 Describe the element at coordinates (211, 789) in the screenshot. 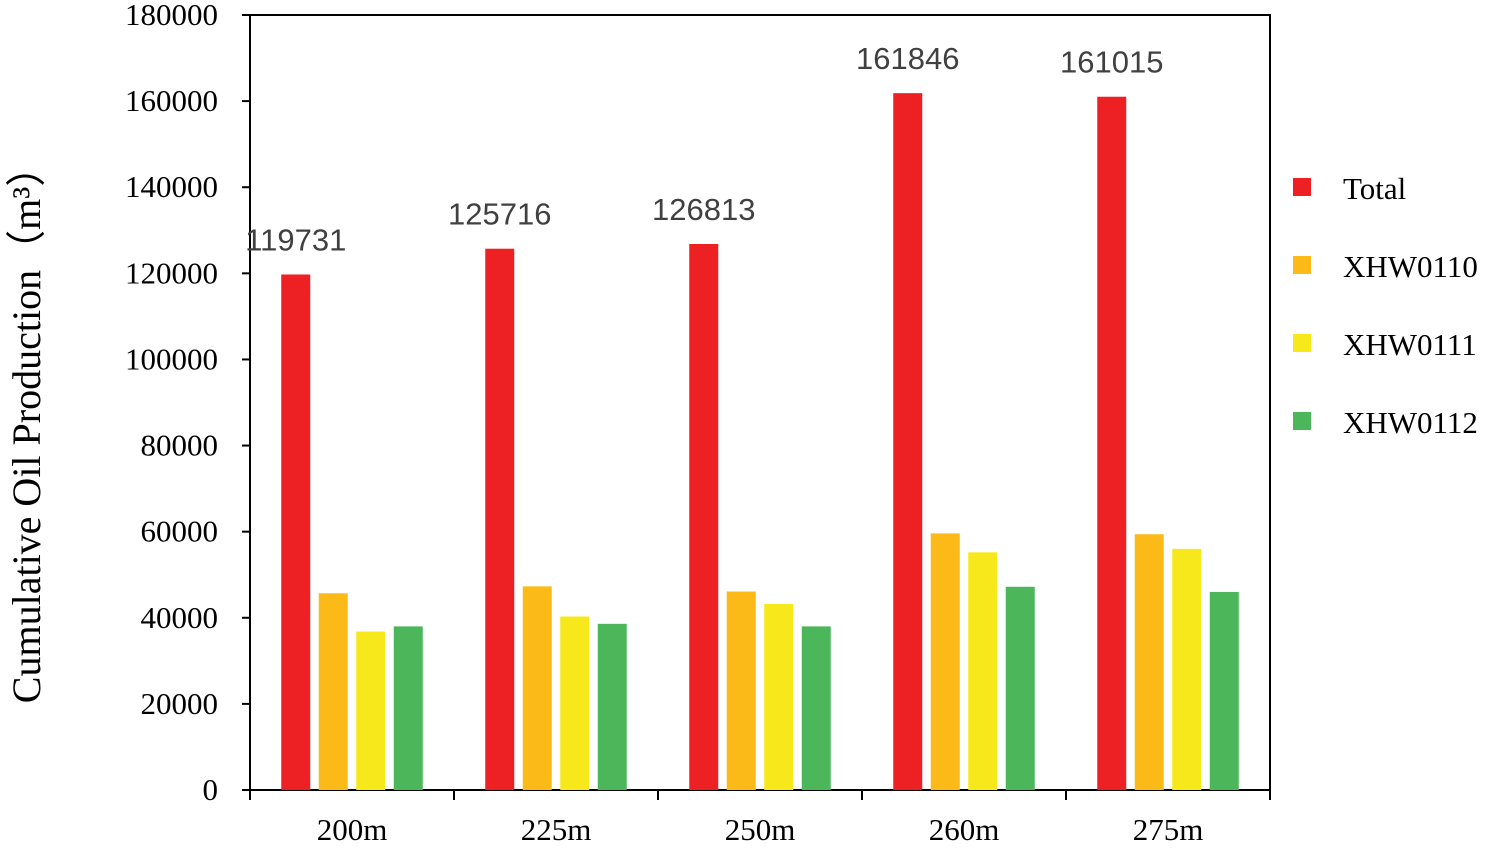

I see `y-tick-label: 0` at that location.